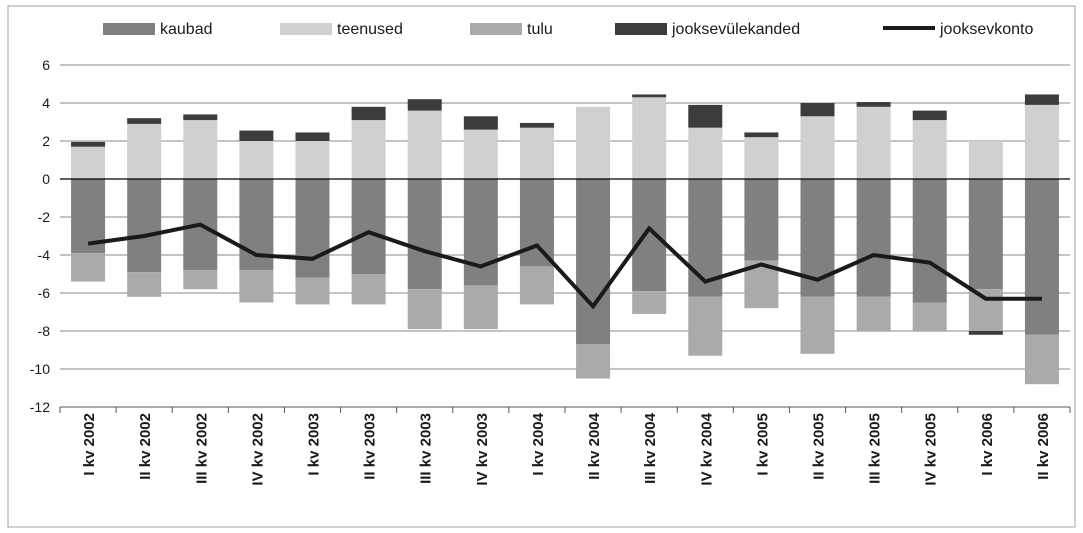 This screenshot has height=533, width=1083. What do you see at coordinates (46, 65) in the screenshot?
I see `y-tick-label: 6` at bounding box center [46, 65].